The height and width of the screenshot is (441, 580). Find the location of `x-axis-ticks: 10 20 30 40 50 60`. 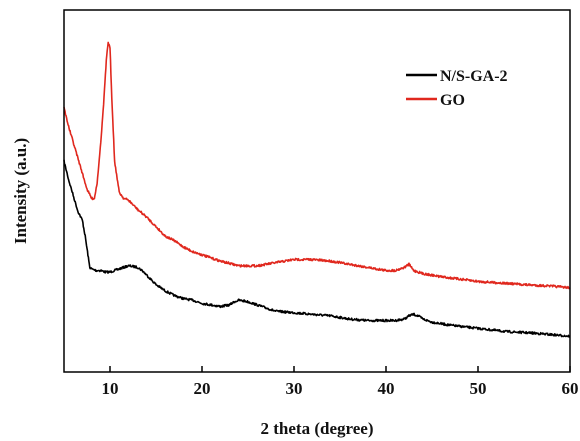

x-axis-ticks: 10 20 30 40 50 60 is located at coordinates (340, 382).